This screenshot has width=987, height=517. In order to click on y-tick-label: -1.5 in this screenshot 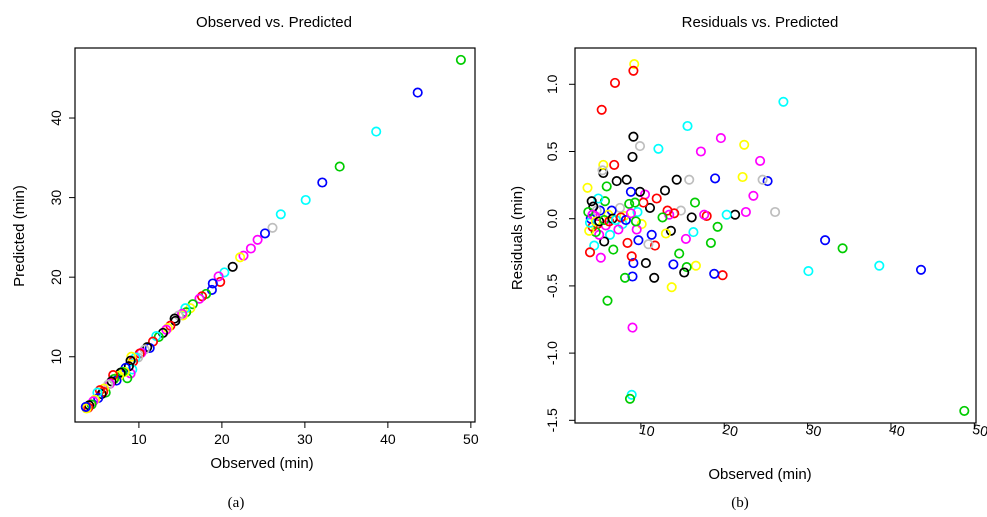, I will do `click(552, 420)`.